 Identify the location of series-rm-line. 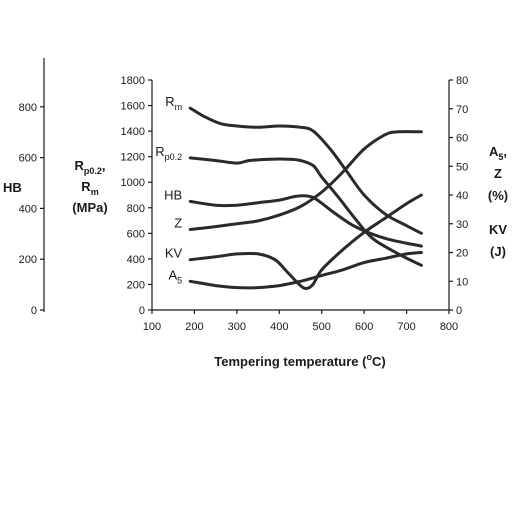
(305, 170).